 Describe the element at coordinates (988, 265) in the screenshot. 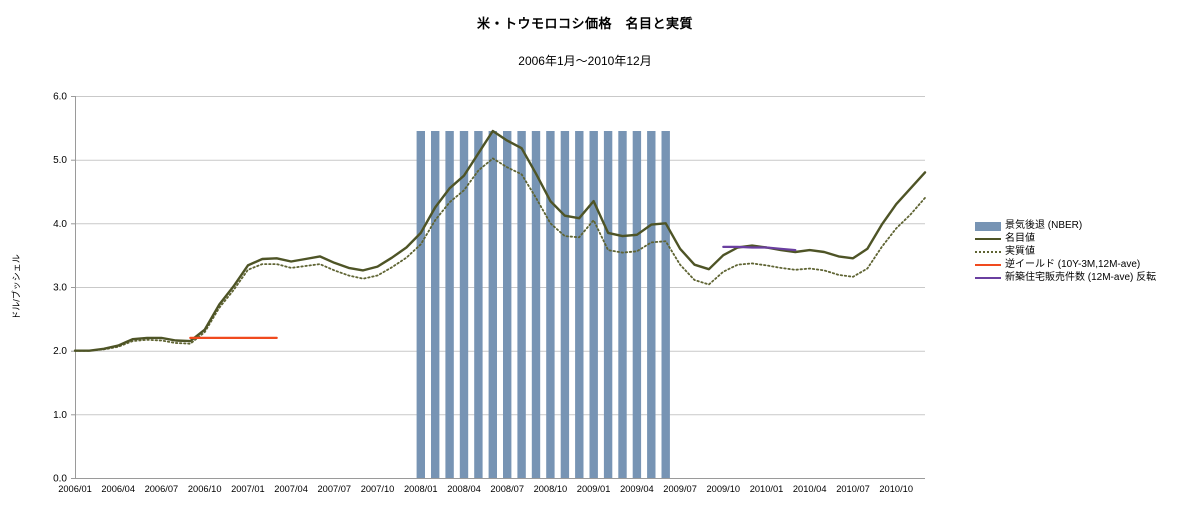

I see `inverted-yield-swatch` at that location.